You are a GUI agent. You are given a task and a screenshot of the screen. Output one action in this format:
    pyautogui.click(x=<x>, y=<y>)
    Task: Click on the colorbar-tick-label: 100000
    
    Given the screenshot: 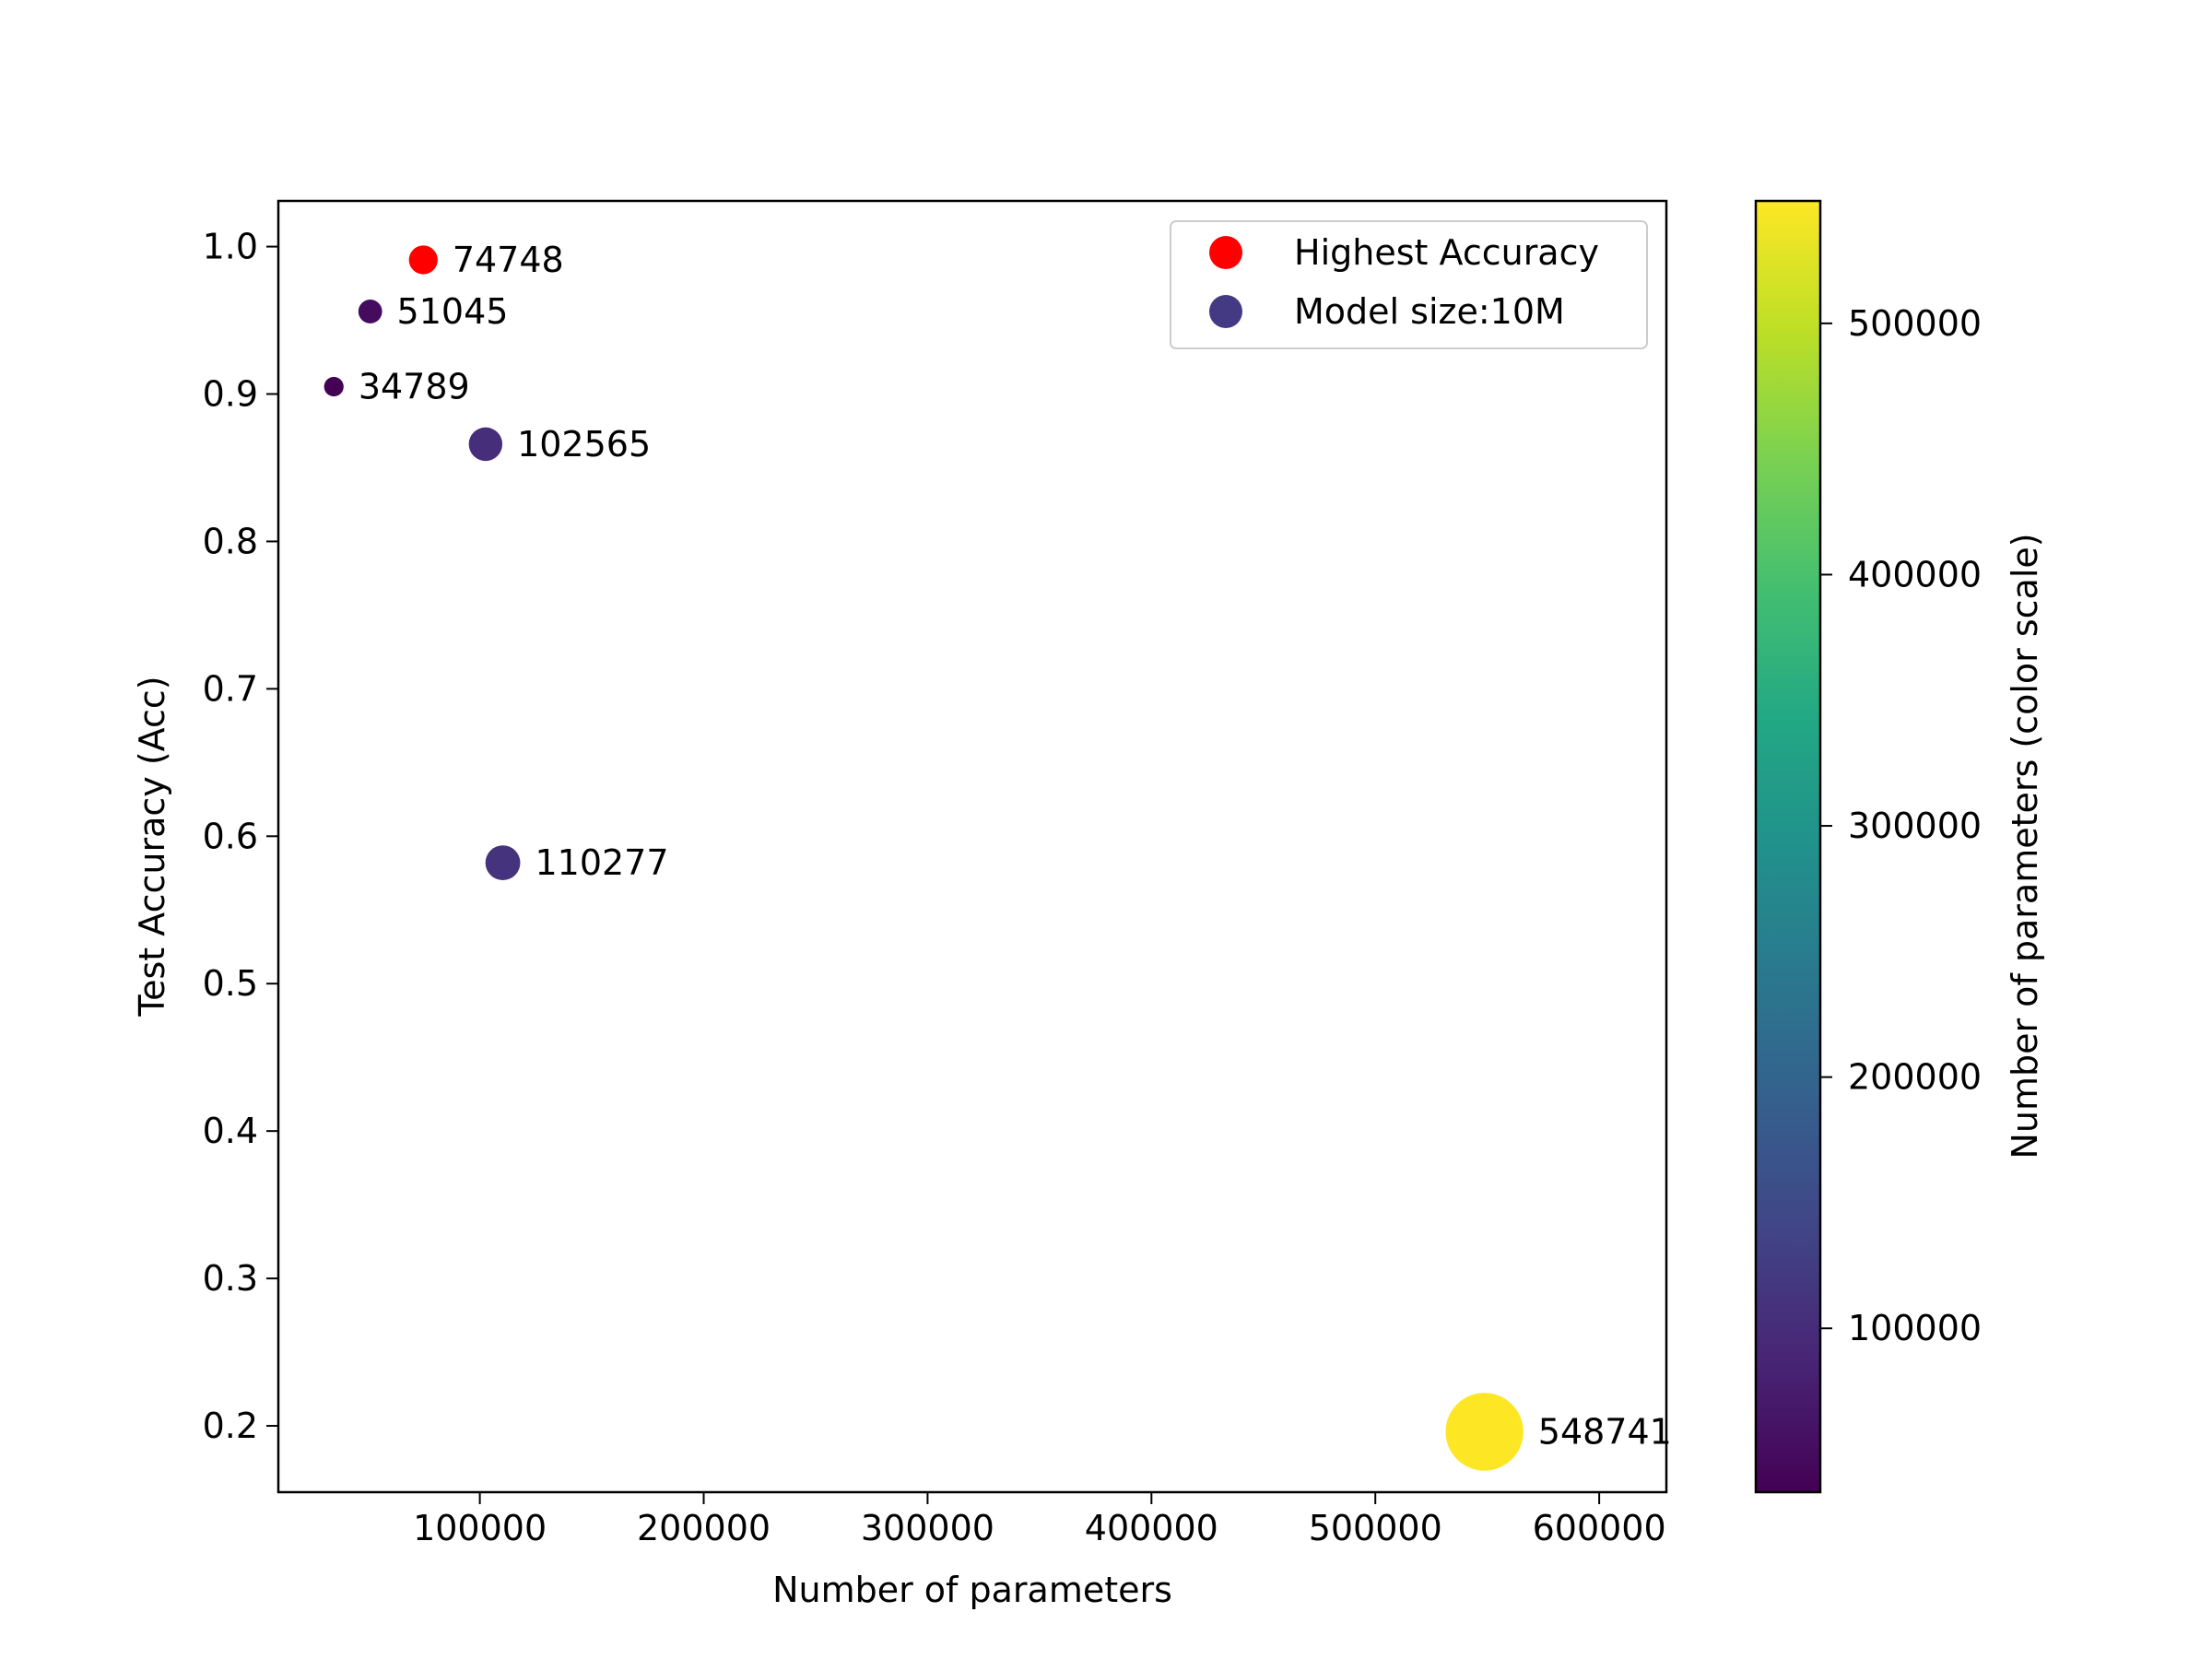 What is the action you would take?
    pyautogui.click(x=1915, y=1328)
    